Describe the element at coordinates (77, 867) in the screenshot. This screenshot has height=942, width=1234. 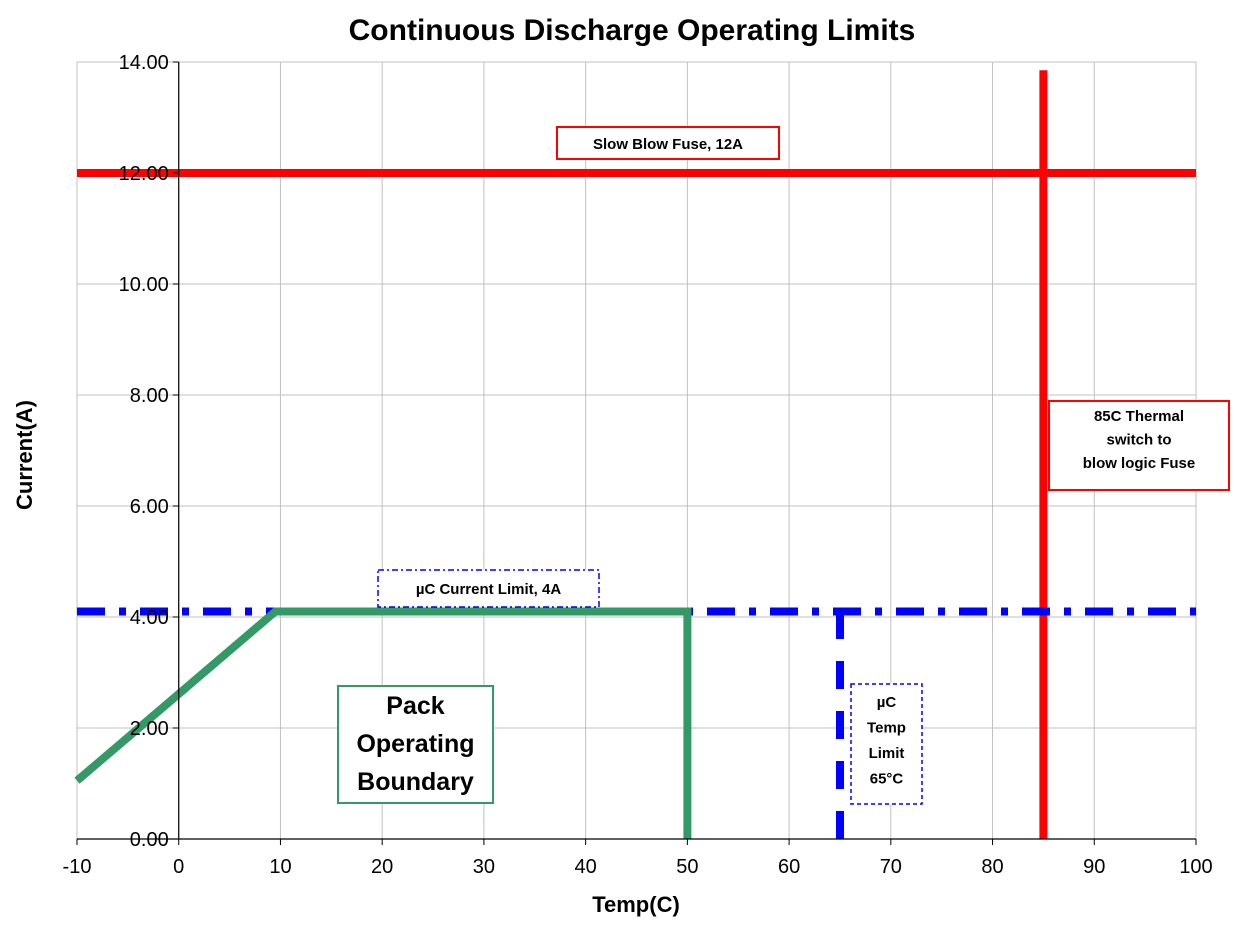
I see `x-tick-label: -10` at that location.